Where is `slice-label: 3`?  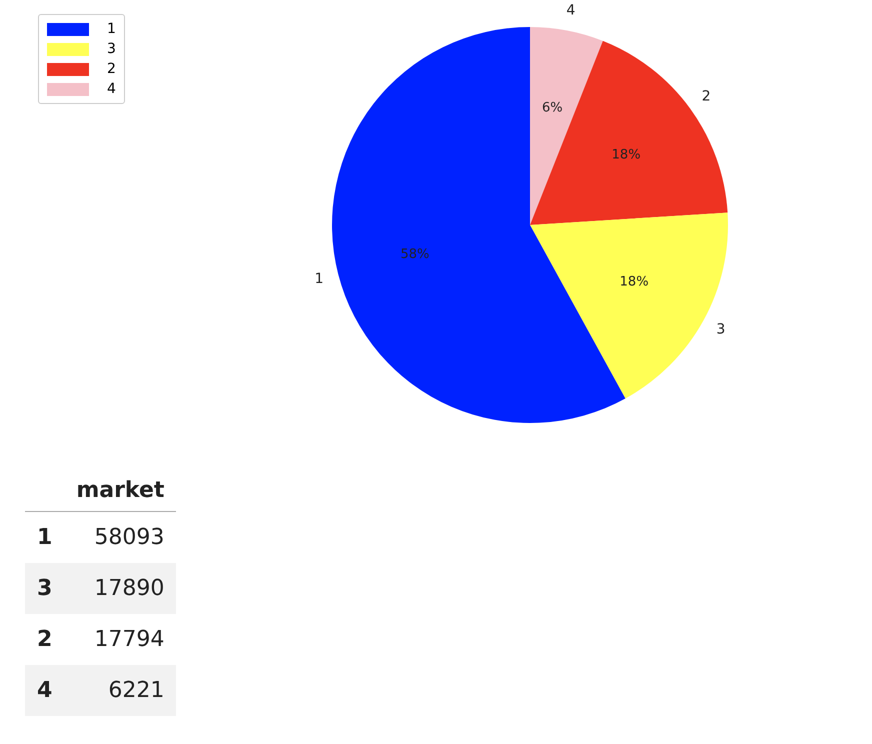
slice-label: 3 is located at coordinates (721, 330).